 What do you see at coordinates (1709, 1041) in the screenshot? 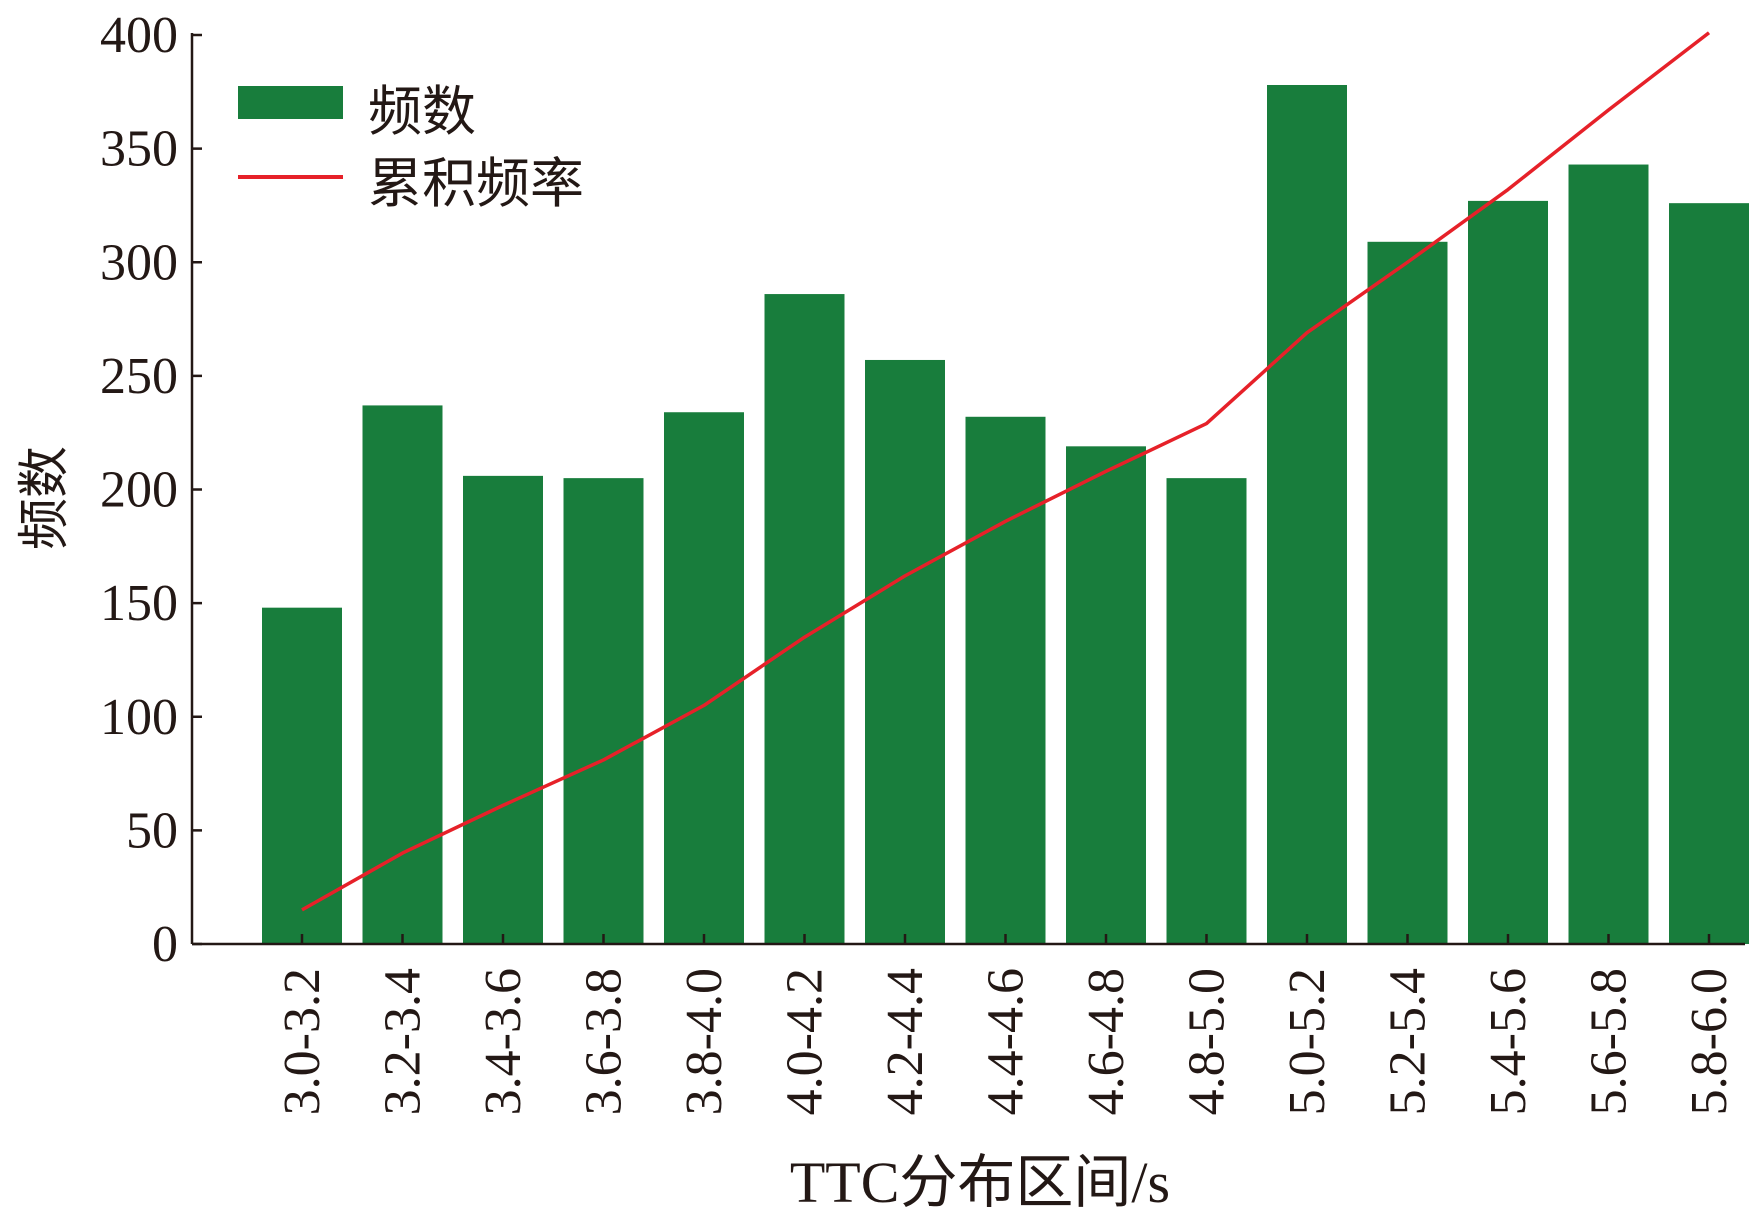
I see `x-tick-label: 5.8-6.0` at bounding box center [1709, 1041].